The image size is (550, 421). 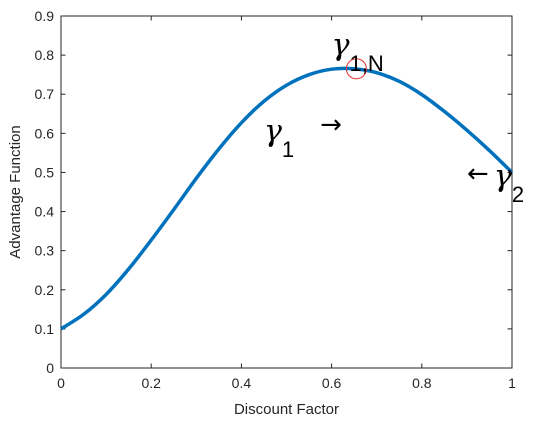 What do you see at coordinates (303, 136) in the screenshot?
I see `annotation-gamma-1: γ1 →` at bounding box center [303, 136].